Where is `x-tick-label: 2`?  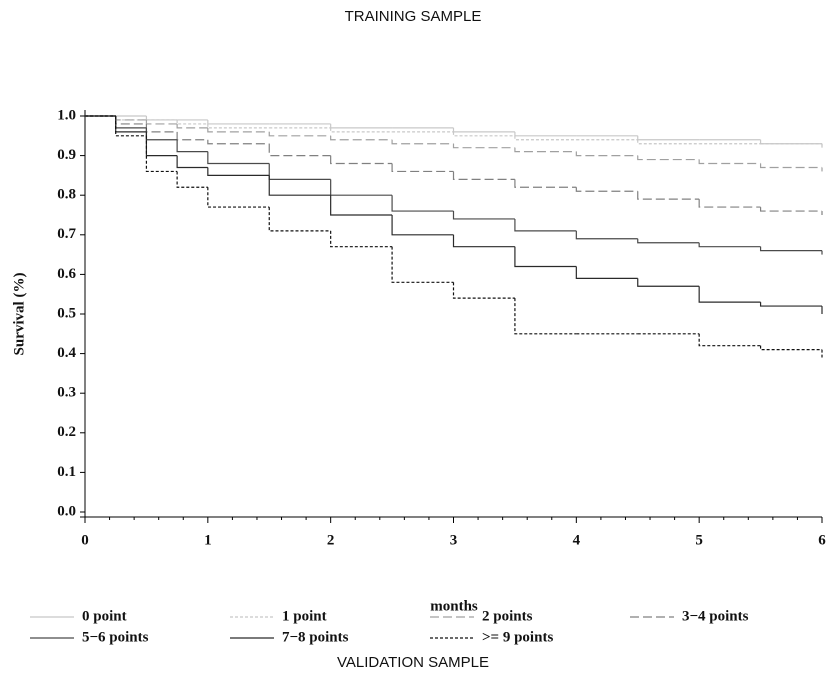
x-tick-label: 2 is located at coordinates (331, 540).